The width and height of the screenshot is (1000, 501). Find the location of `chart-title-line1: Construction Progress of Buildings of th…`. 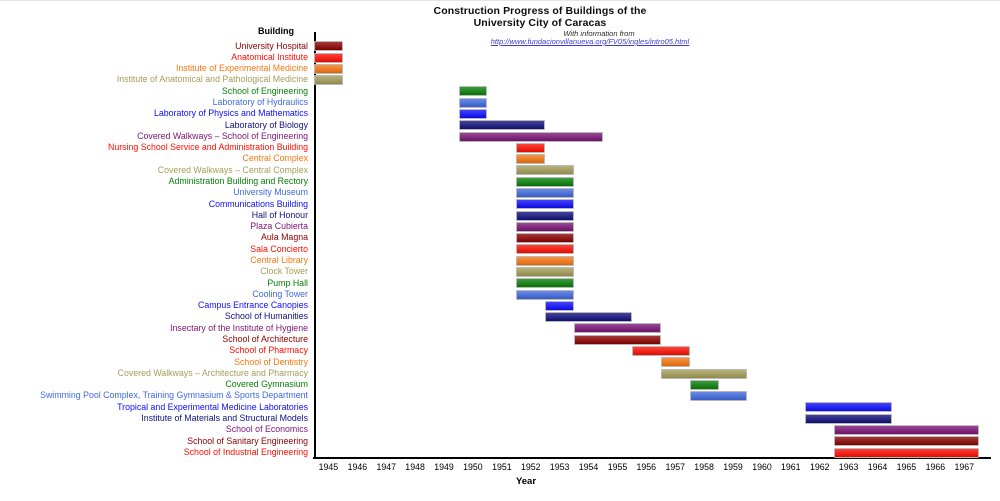

chart-title-line1: Construction Progress of Buildings of th… is located at coordinates (540, 11).